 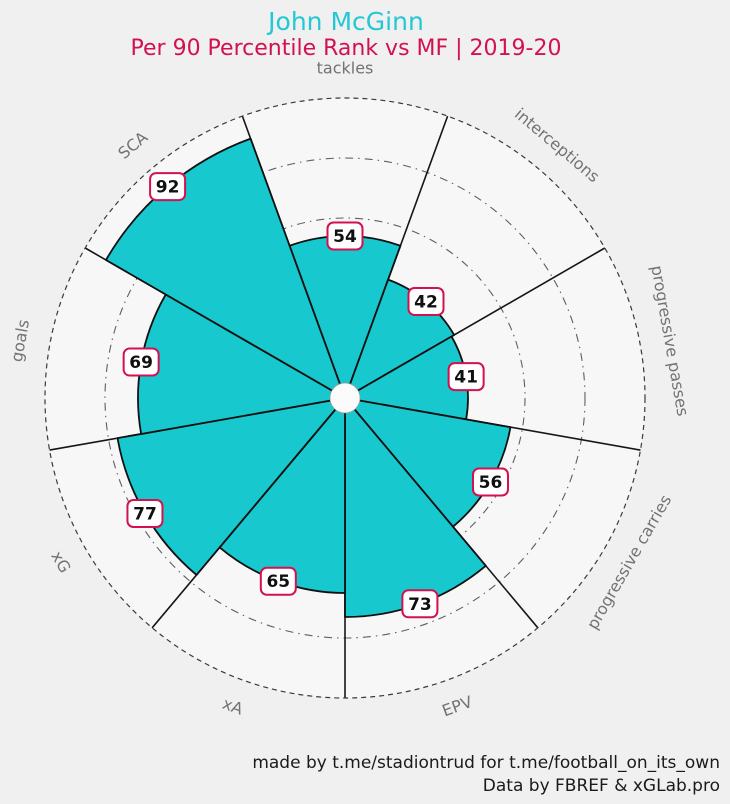 I want to click on value-label-goals: 69, so click(x=141, y=362).